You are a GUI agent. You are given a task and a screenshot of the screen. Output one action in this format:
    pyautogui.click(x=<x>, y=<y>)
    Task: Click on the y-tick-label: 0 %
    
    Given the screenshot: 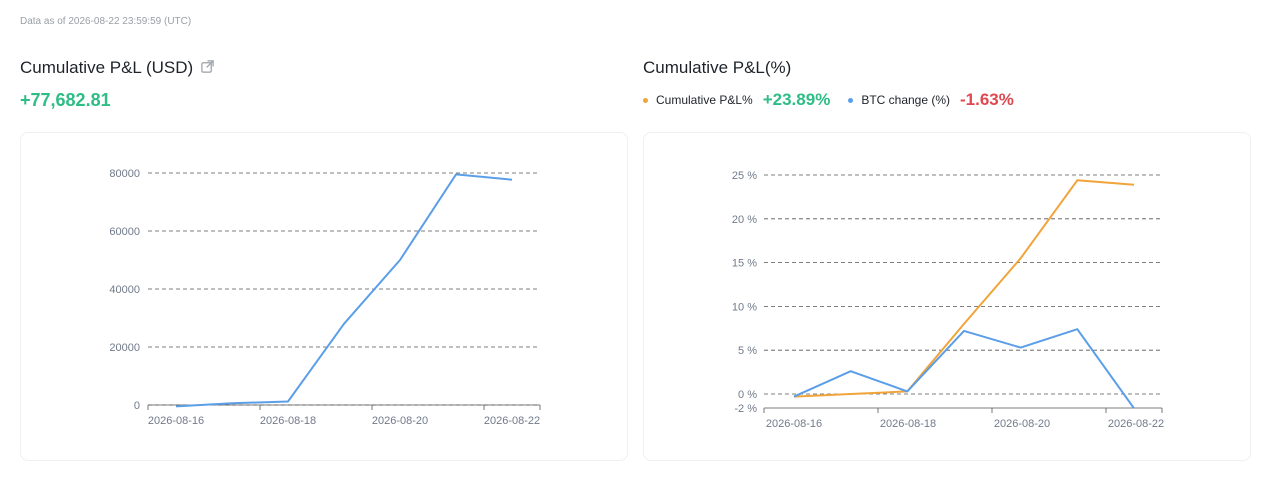 What is the action you would take?
    pyautogui.click(x=747, y=395)
    